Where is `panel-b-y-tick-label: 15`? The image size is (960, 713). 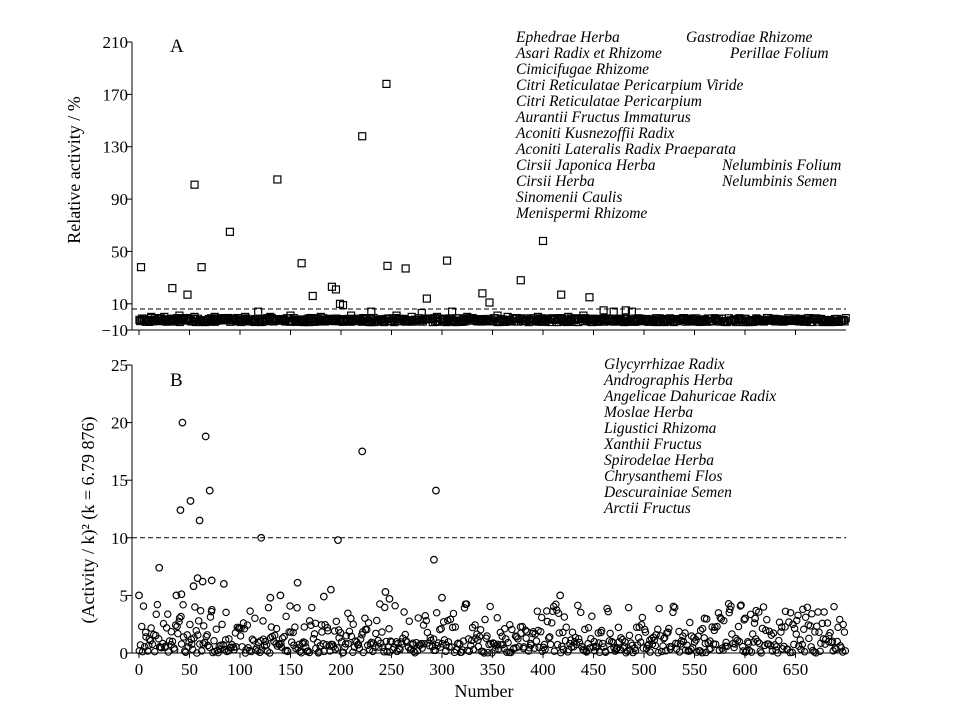
panel-b-y-tick-label: 15 is located at coordinates (119, 480).